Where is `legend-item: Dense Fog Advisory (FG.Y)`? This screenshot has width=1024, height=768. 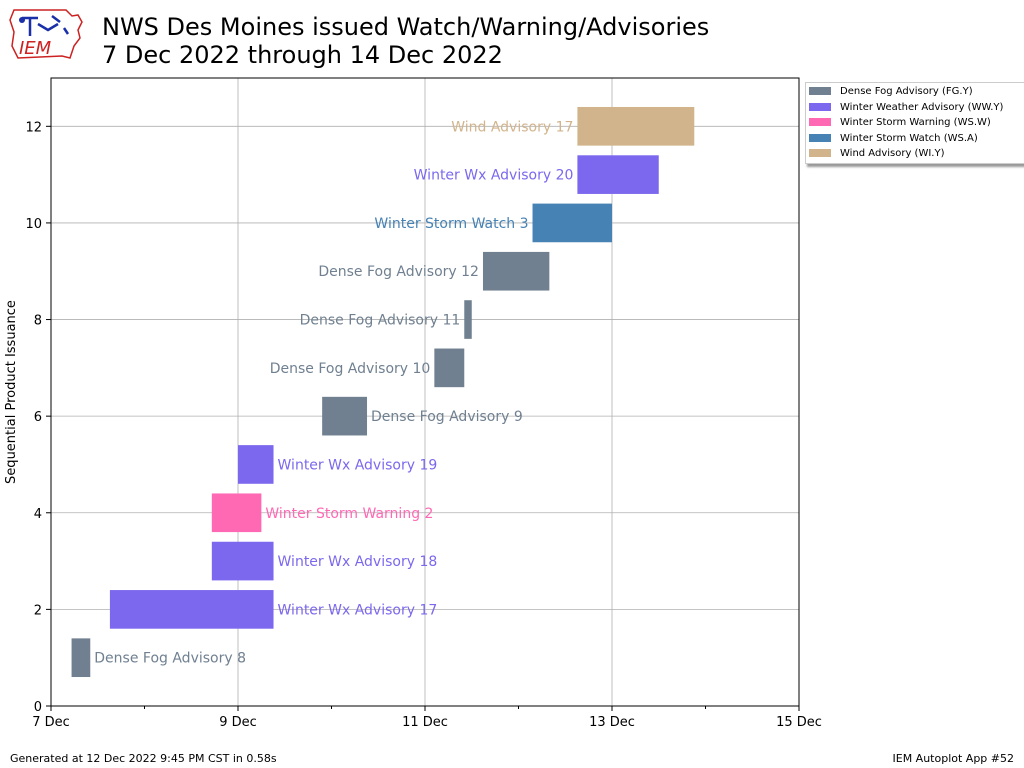 legend-item: Dense Fog Advisory (FG.Y) is located at coordinates (891, 92).